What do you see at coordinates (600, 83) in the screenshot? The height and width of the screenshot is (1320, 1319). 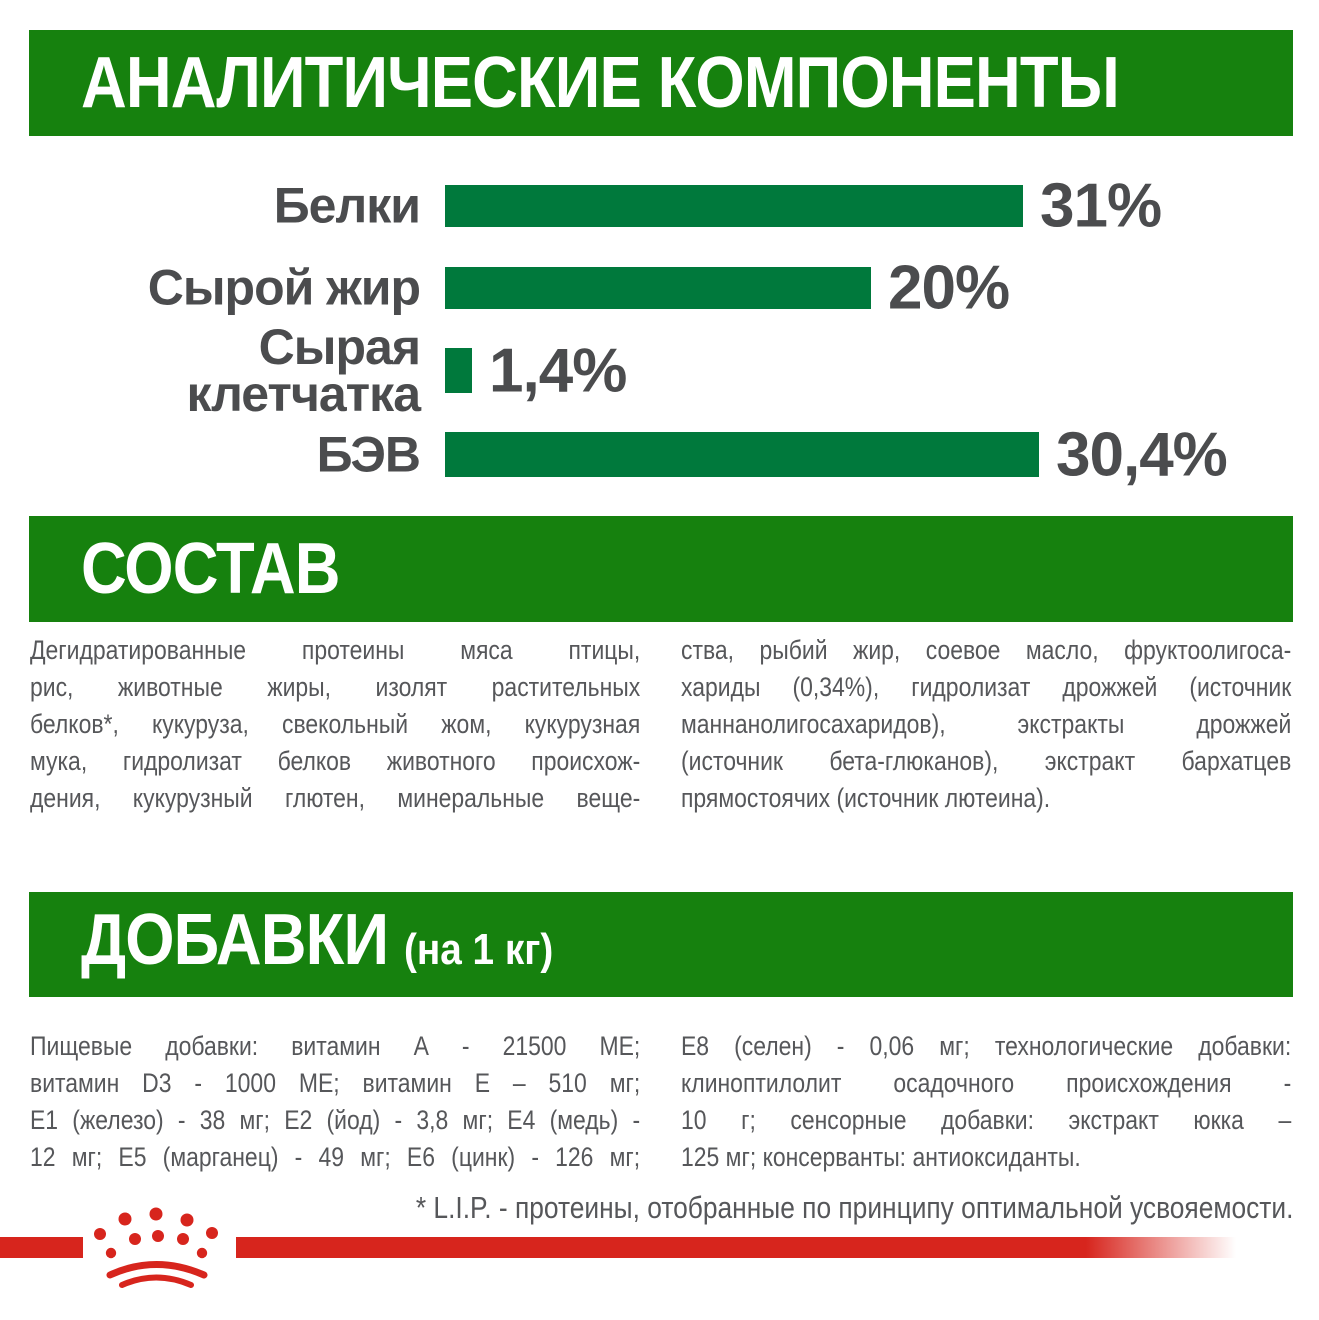 I see `analytical-components-title: АНАЛИТИЧЕСКИЕ КОМПОНЕНТЫ` at bounding box center [600, 83].